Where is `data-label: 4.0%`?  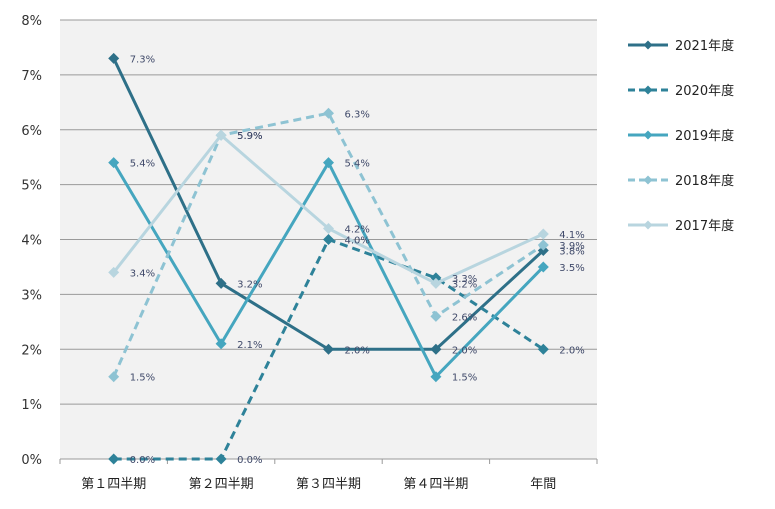
data-label: 4.0% is located at coordinates (357, 241).